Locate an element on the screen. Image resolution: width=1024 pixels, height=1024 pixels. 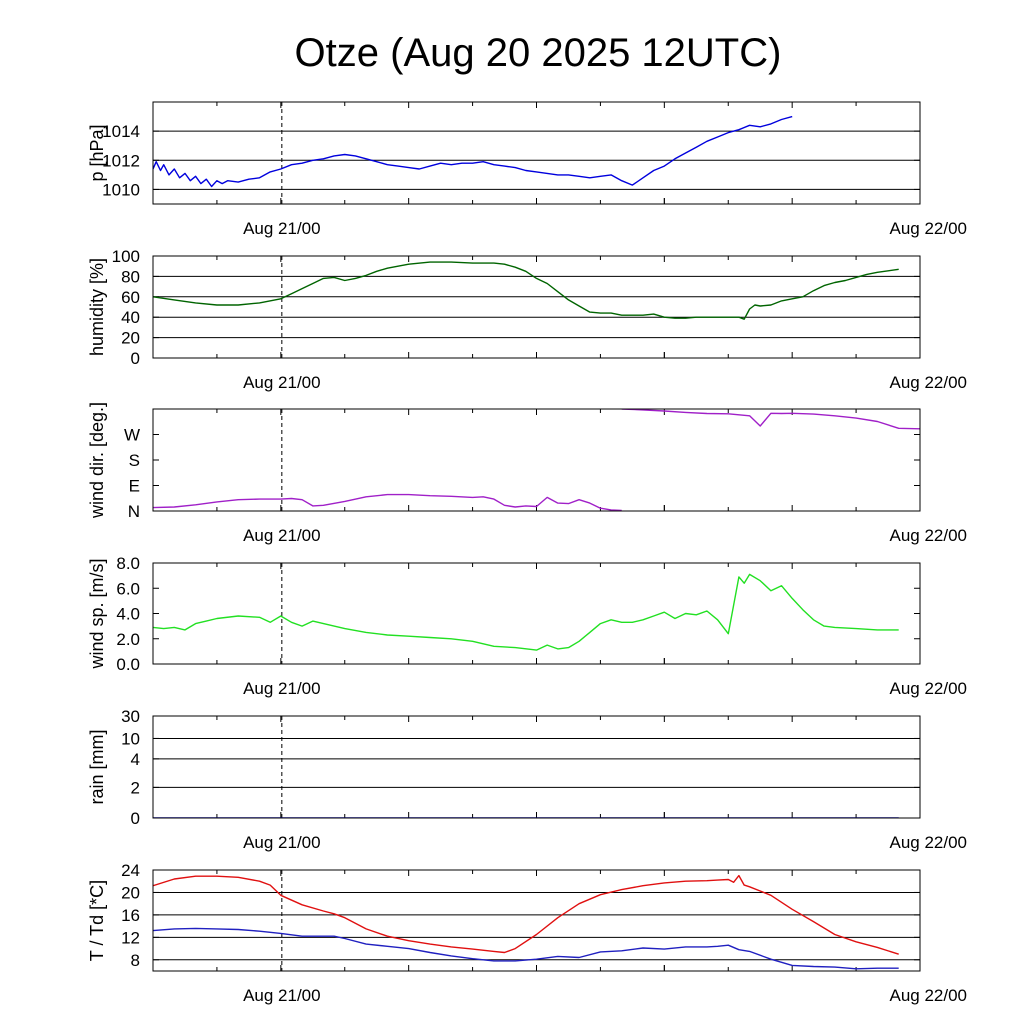
rain-panel: 0 2 4 10 30 rain [mm] Aug 21/00 Aug 22/00 is located at coordinates (527, 779).